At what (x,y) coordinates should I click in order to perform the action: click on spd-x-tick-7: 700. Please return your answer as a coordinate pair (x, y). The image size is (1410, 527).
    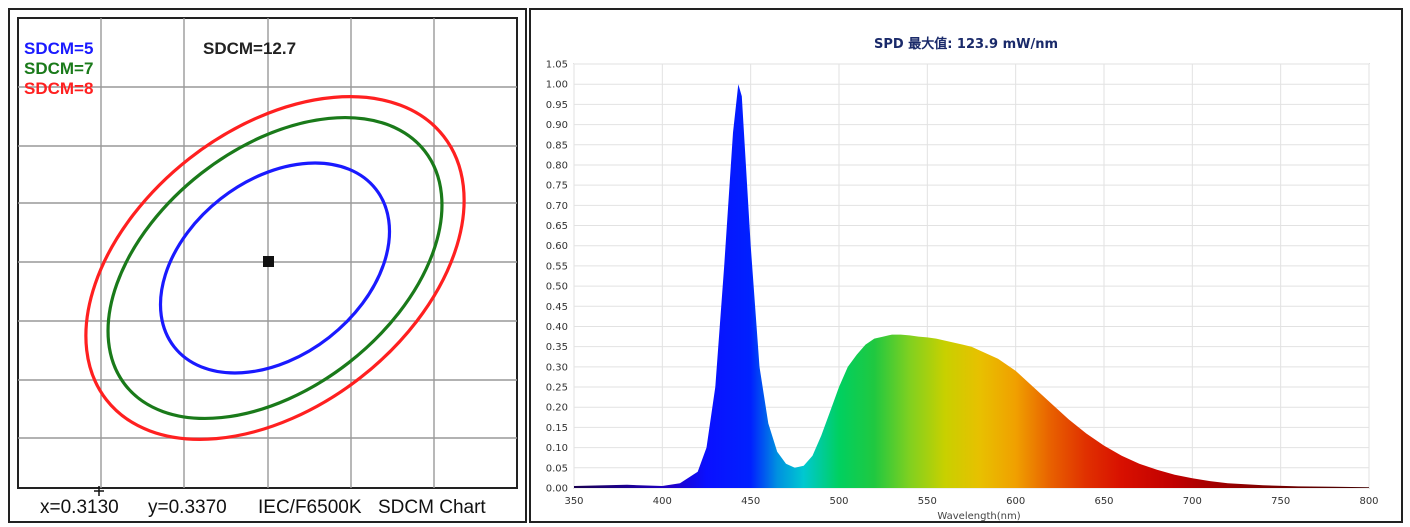
    Looking at the image, I should click on (1192, 501).